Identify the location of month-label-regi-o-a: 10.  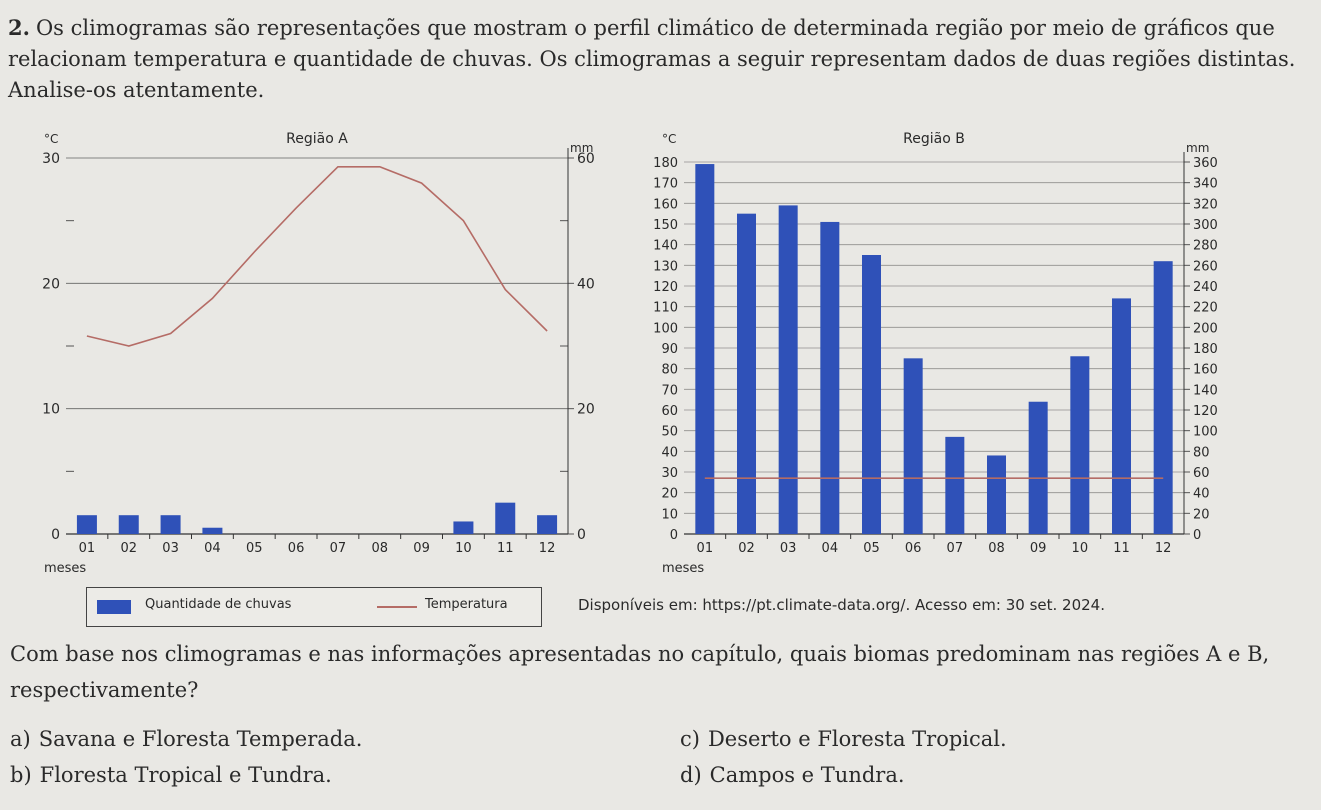
(463, 548).